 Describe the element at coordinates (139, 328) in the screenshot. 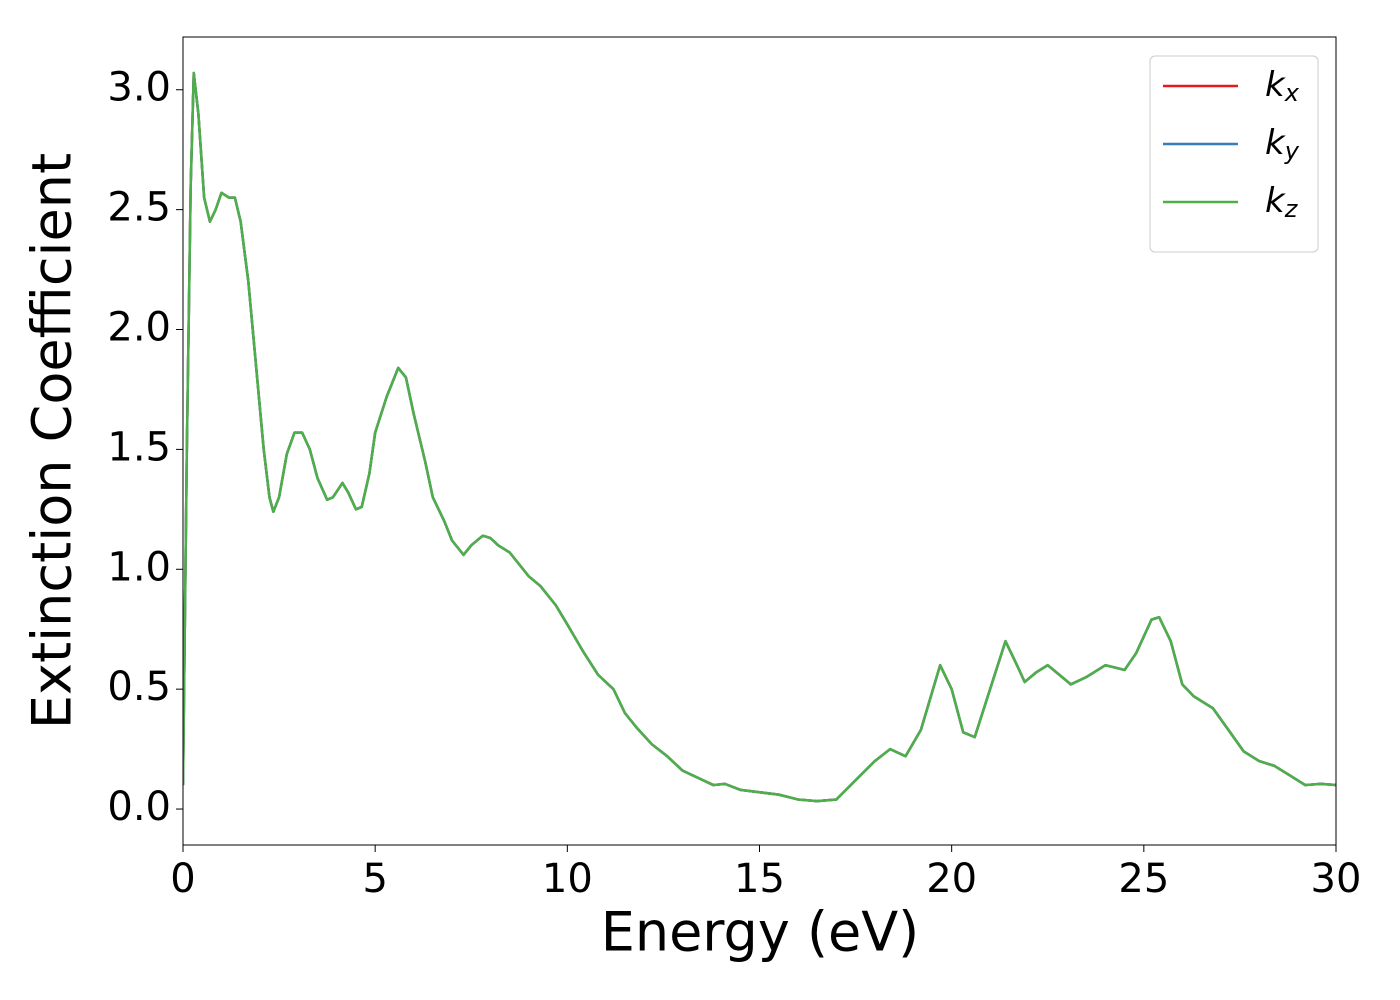

I see `y-tick-label: 2.0` at that location.